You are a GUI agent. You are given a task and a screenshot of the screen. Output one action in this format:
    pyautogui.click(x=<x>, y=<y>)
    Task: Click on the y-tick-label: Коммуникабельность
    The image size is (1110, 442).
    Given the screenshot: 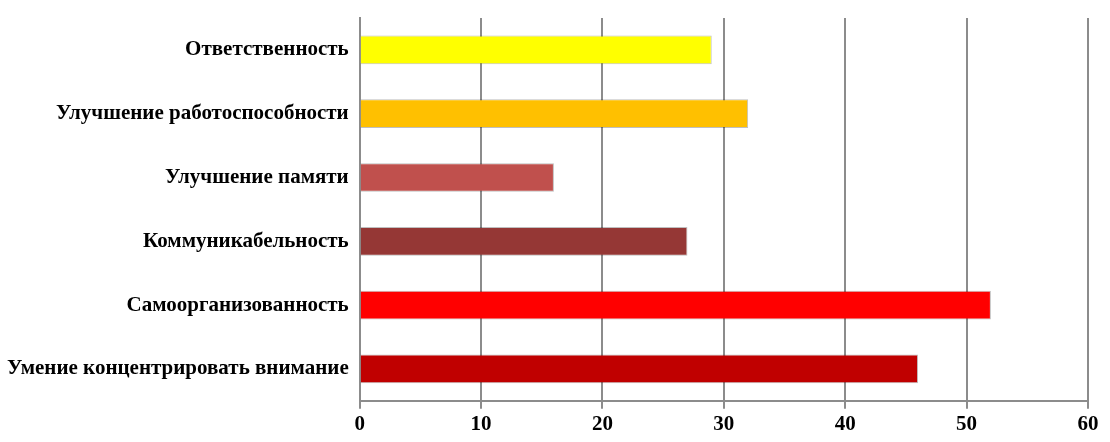 What is the action you would take?
    pyautogui.click(x=246, y=239)
    